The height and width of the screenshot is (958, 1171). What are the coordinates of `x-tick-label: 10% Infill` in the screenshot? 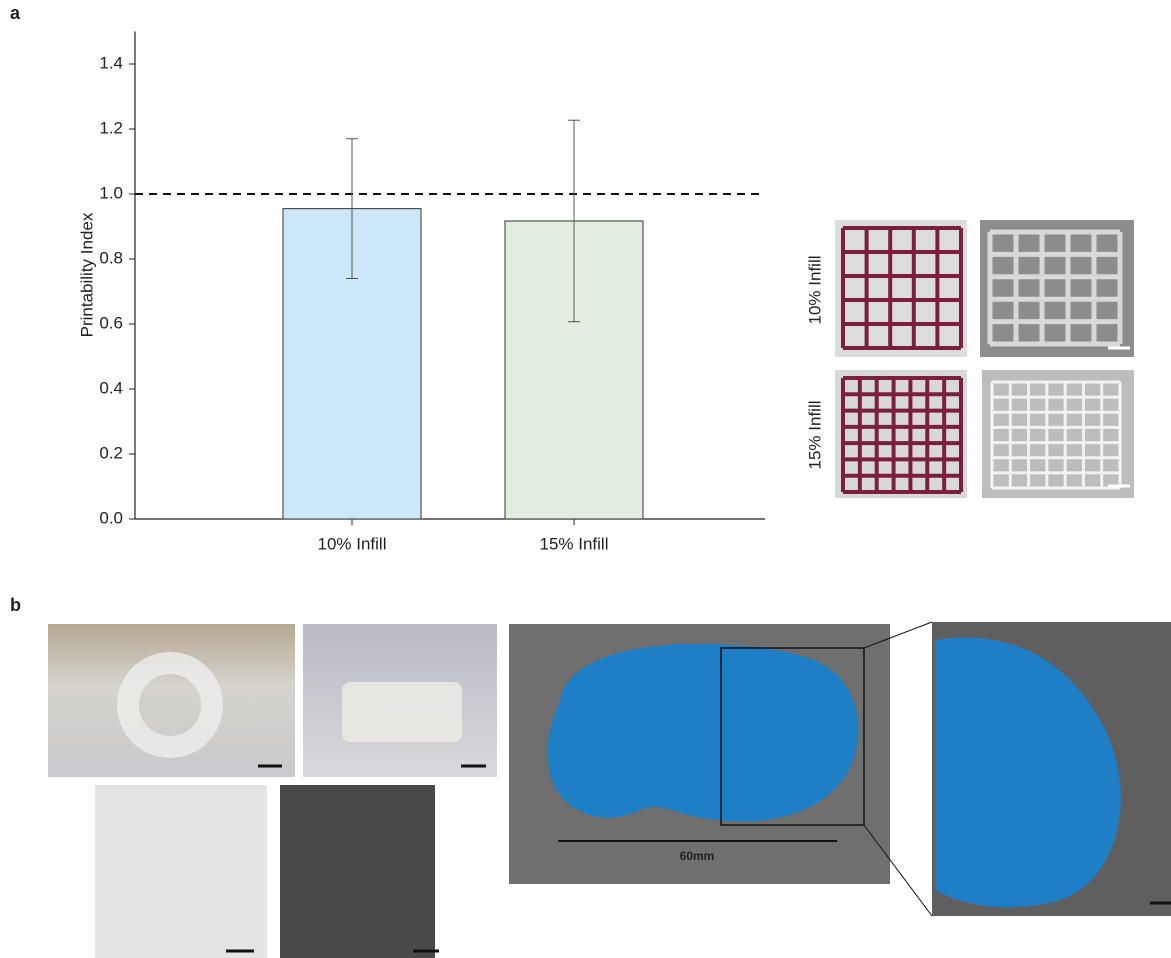 It's located at (352, 543).